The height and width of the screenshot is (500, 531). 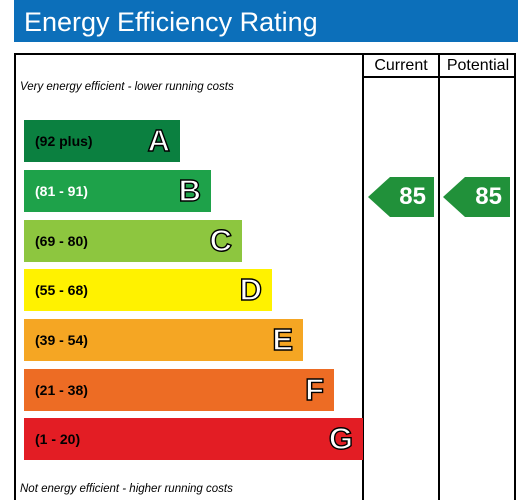 I want to click on potential-rating-arrow: 85, so click(x=476, y=197).